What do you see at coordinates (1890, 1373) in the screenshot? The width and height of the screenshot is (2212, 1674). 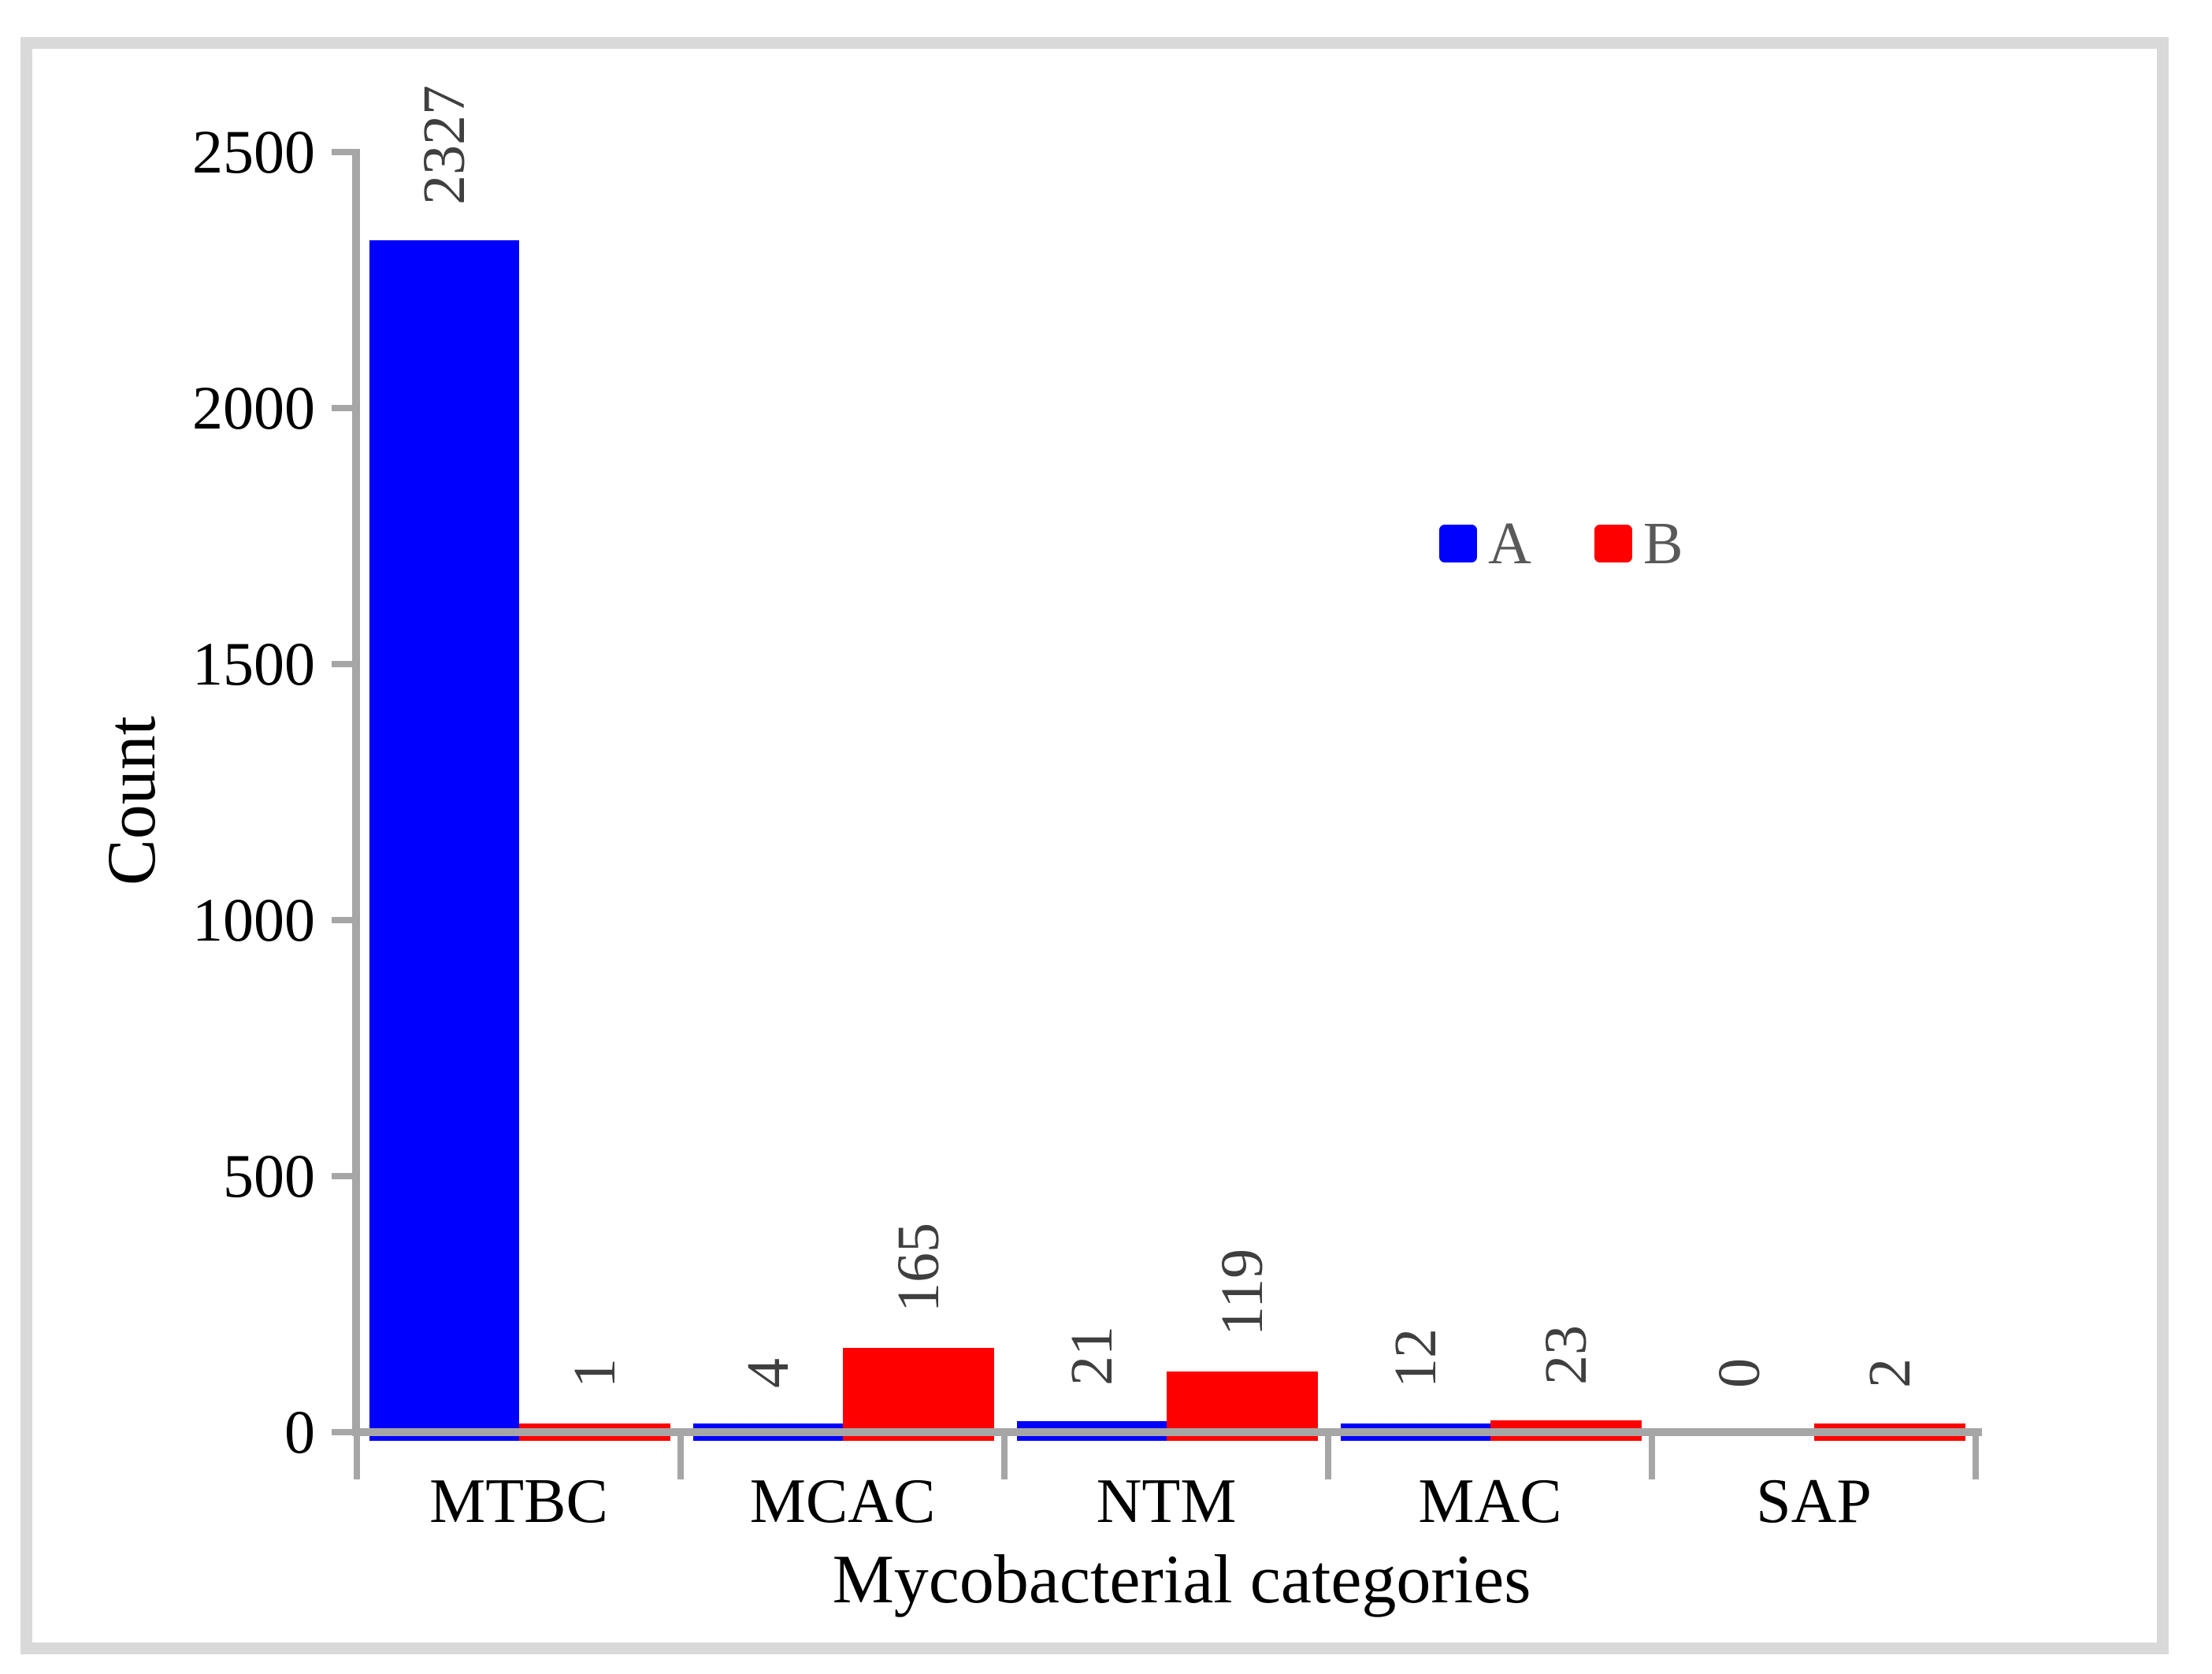 I see `bar-value-label-text: 2` at bounding box center [1890, 1373].